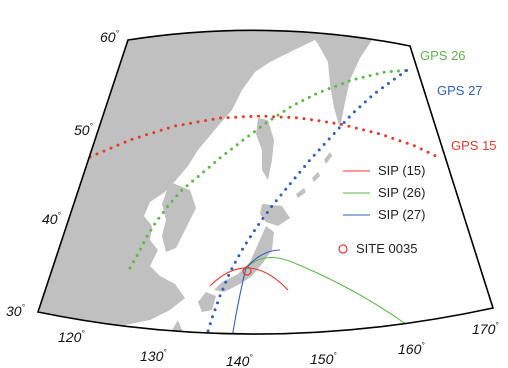 The width and height of the screenshot is (508, 368). I want to click on sip-curves, so click(312, 292).